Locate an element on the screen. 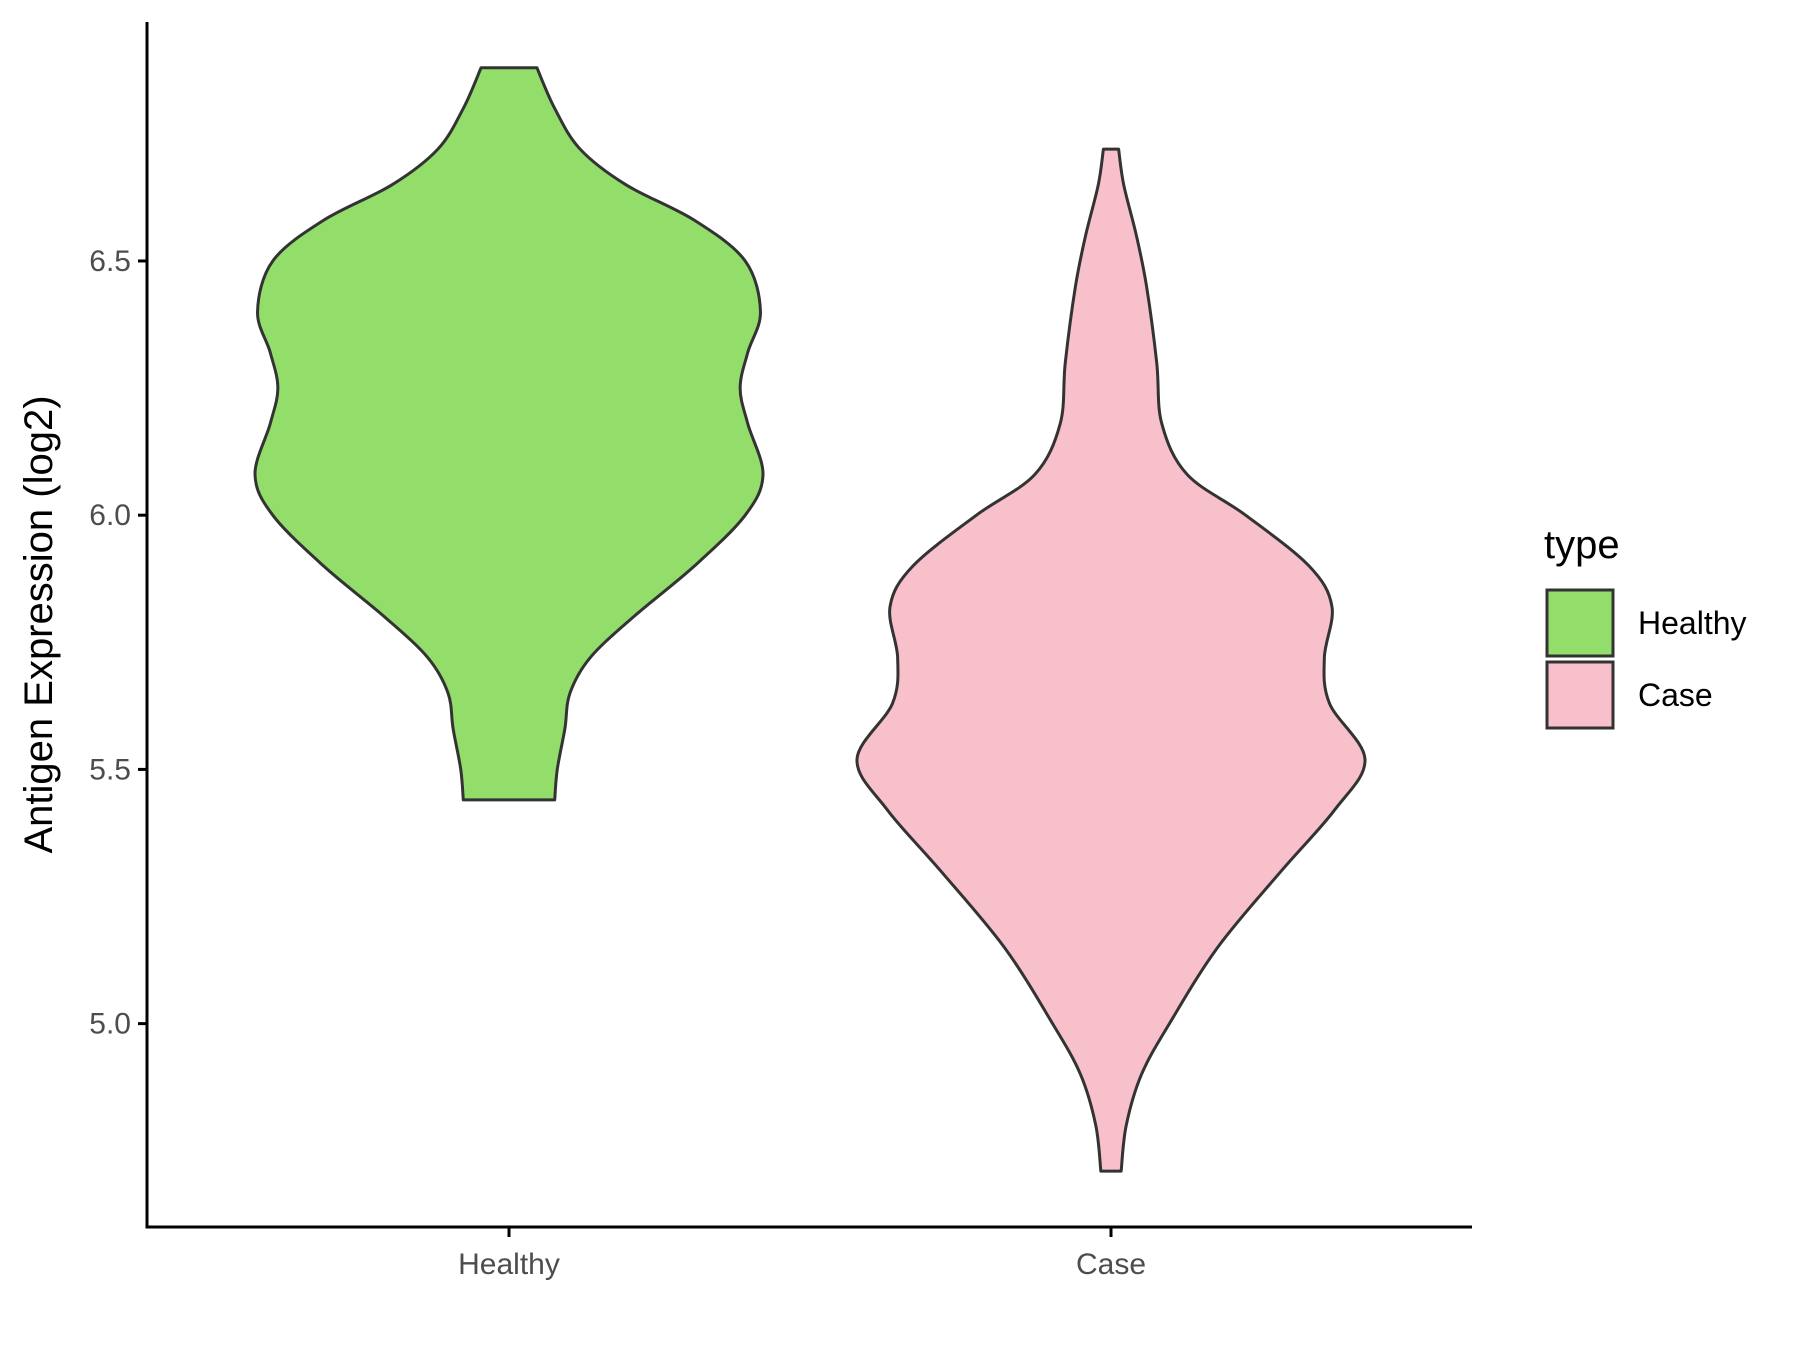  legend-label-healthy: Healthy is located at coordinates (1692, 623).